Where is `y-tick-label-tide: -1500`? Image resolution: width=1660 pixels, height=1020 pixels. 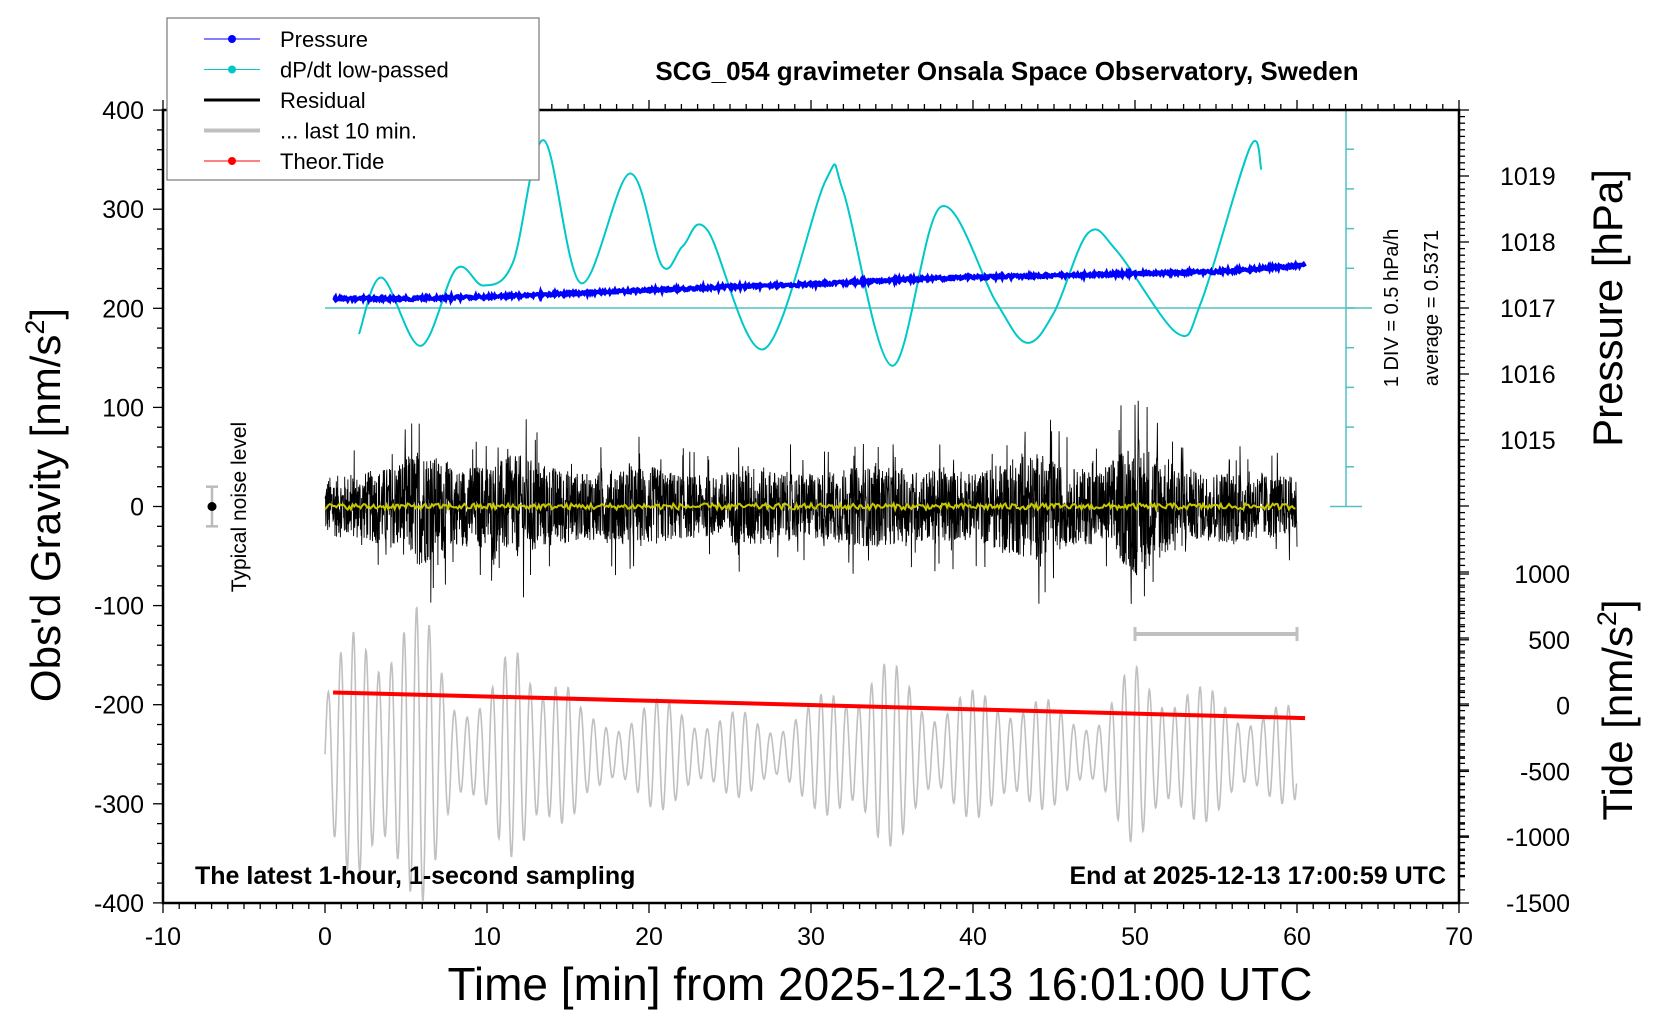 y-tick-label-tide: -1500 is located at coordinates (1538, 904).